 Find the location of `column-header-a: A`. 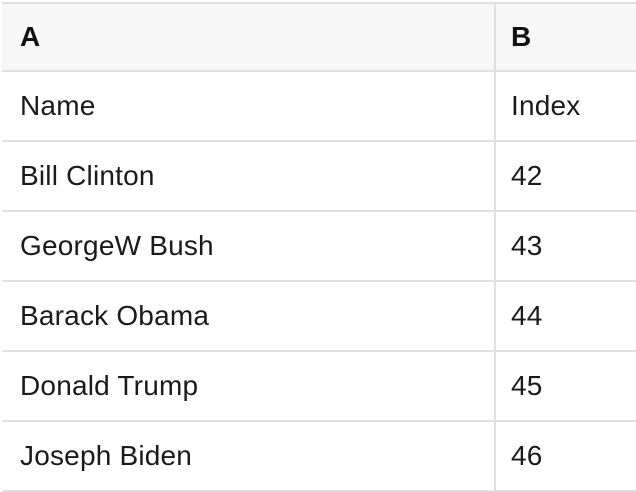

column-header-a: A is located at coordinates (249, 37).